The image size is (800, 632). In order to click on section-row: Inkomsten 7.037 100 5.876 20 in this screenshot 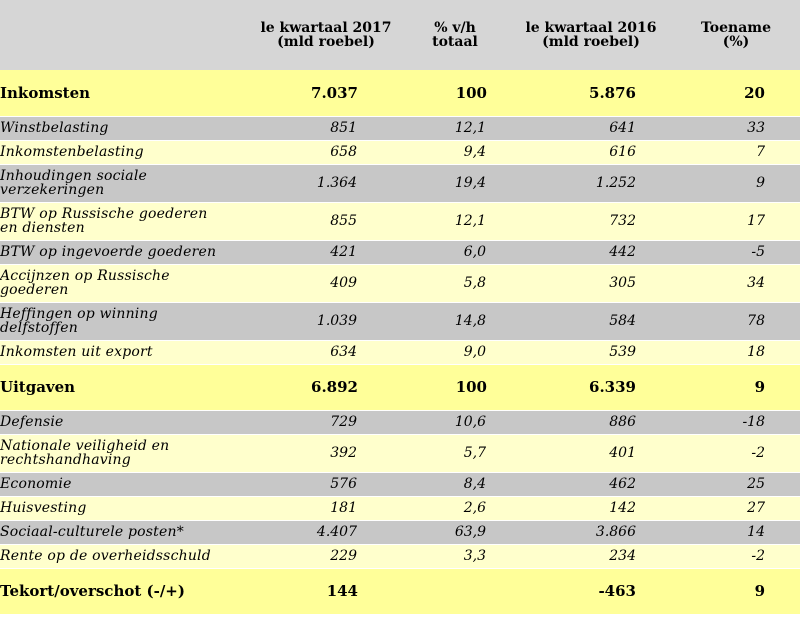, I will do `click(400, 93)`.